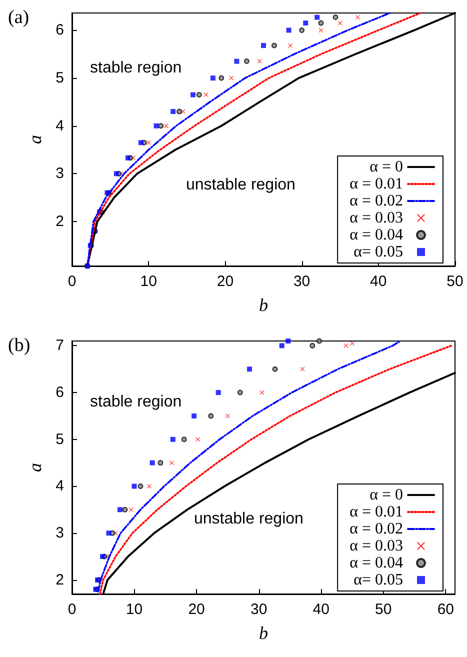 This screenshot has width=467, height=657. I want to click on chart-title: (b), so click(19, 345).